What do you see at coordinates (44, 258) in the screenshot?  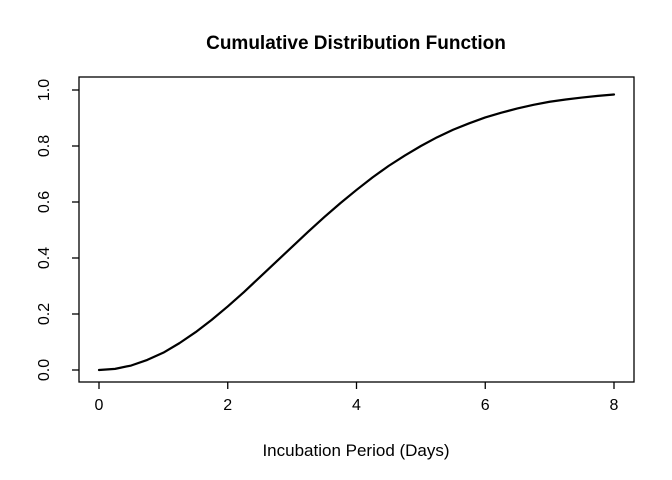 I see `y-tick-label: 0.4` at bounding box center [44, 258].